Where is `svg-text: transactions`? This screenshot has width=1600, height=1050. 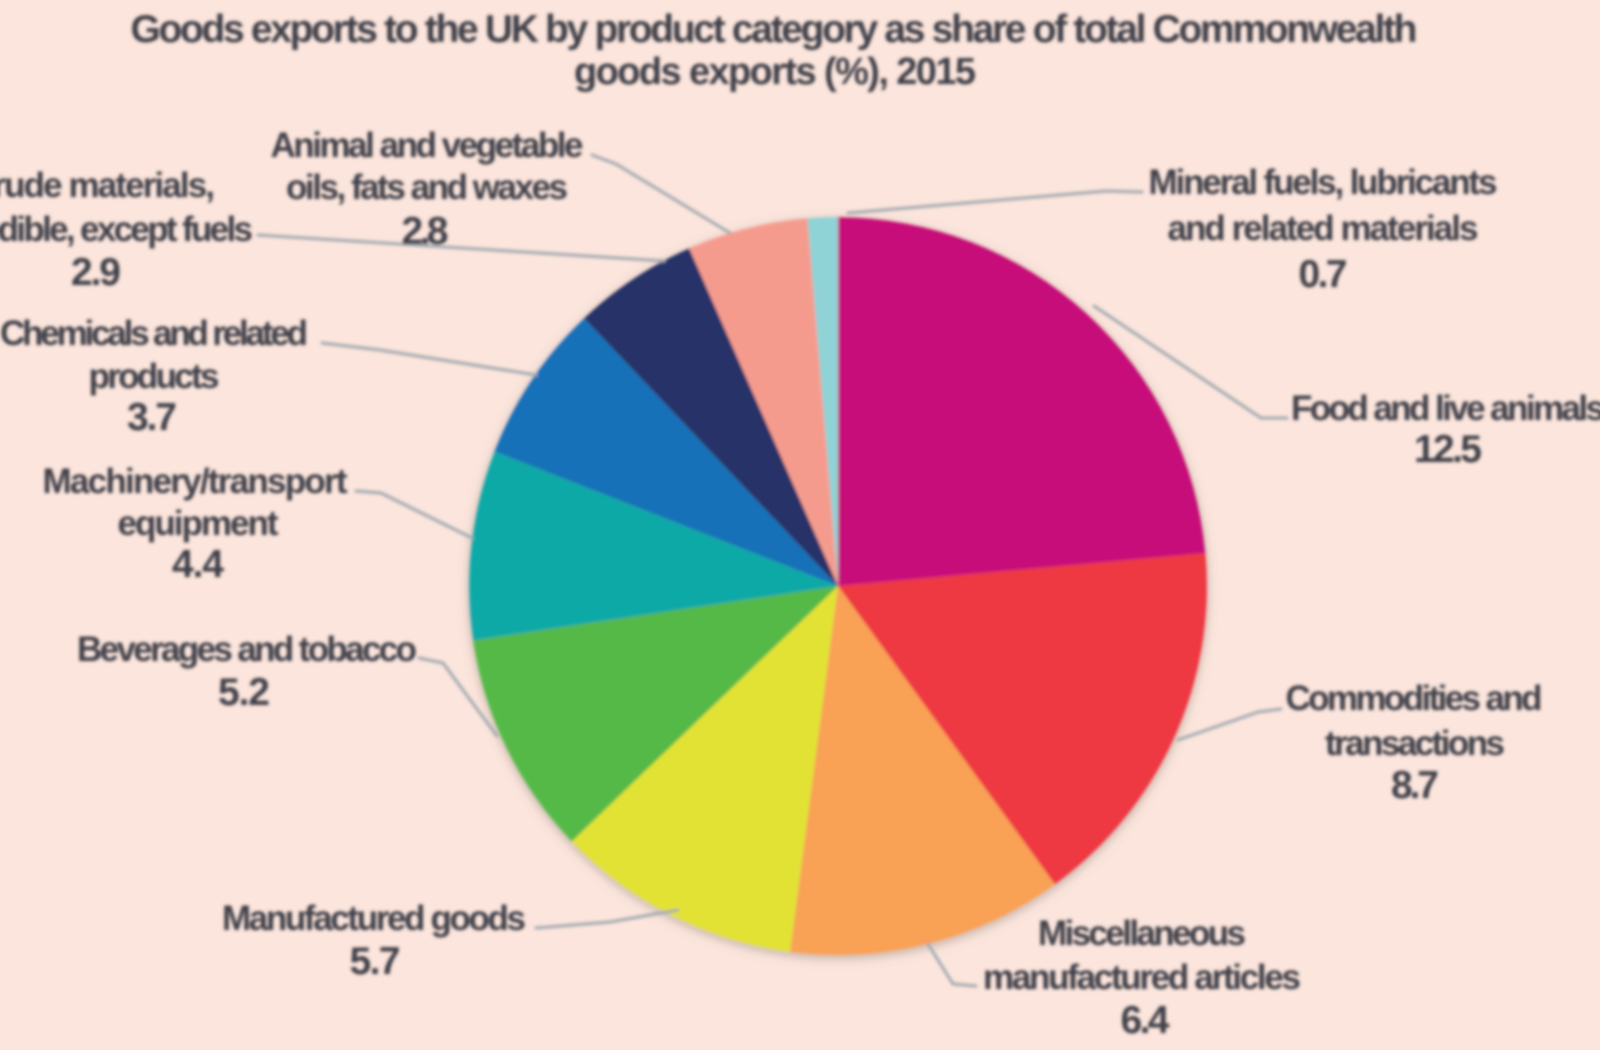
svg-text: transactions is located at coordinates (1415, 743).